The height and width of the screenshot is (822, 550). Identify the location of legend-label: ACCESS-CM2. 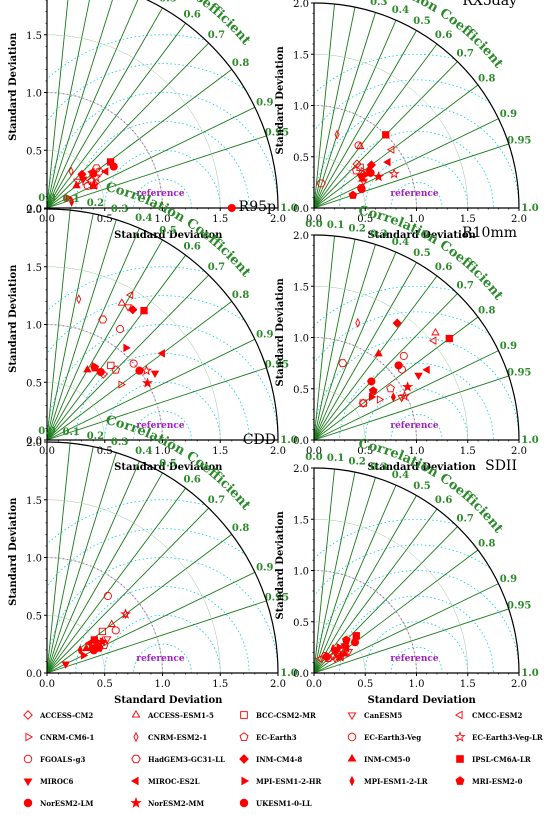
(67, 715).